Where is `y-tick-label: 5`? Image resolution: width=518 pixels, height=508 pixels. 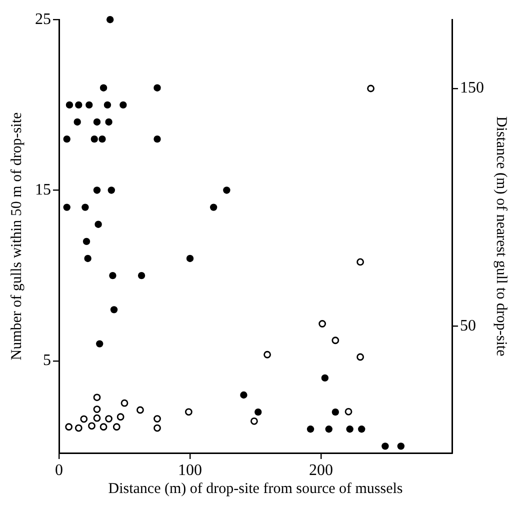 y-tick-label: 5 is located at coordinates (47, 361).